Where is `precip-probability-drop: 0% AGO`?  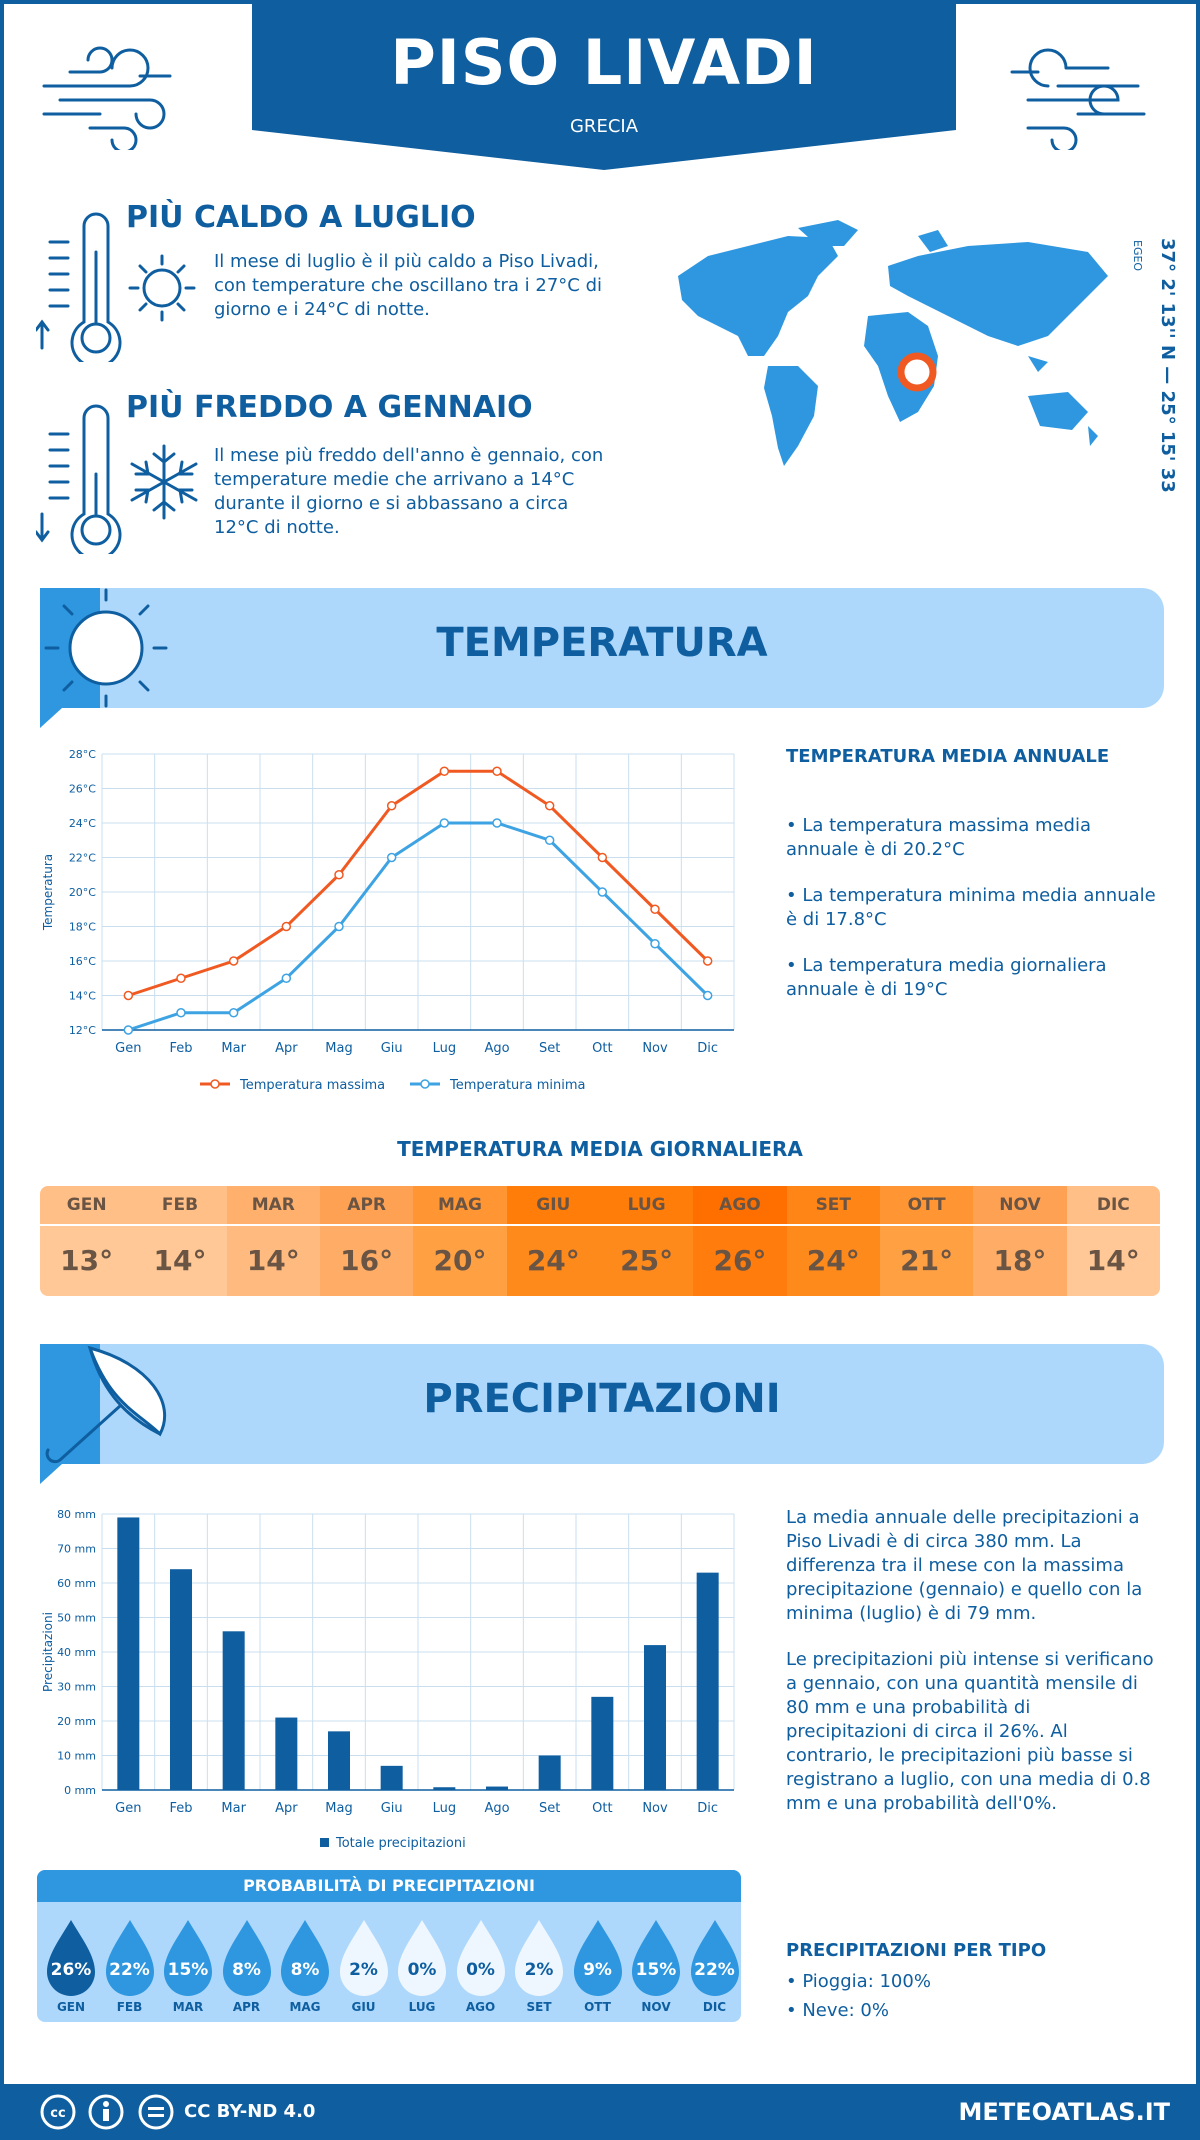 precip-probability-drop: 0% AGO is located at coordinates (481, 1968).